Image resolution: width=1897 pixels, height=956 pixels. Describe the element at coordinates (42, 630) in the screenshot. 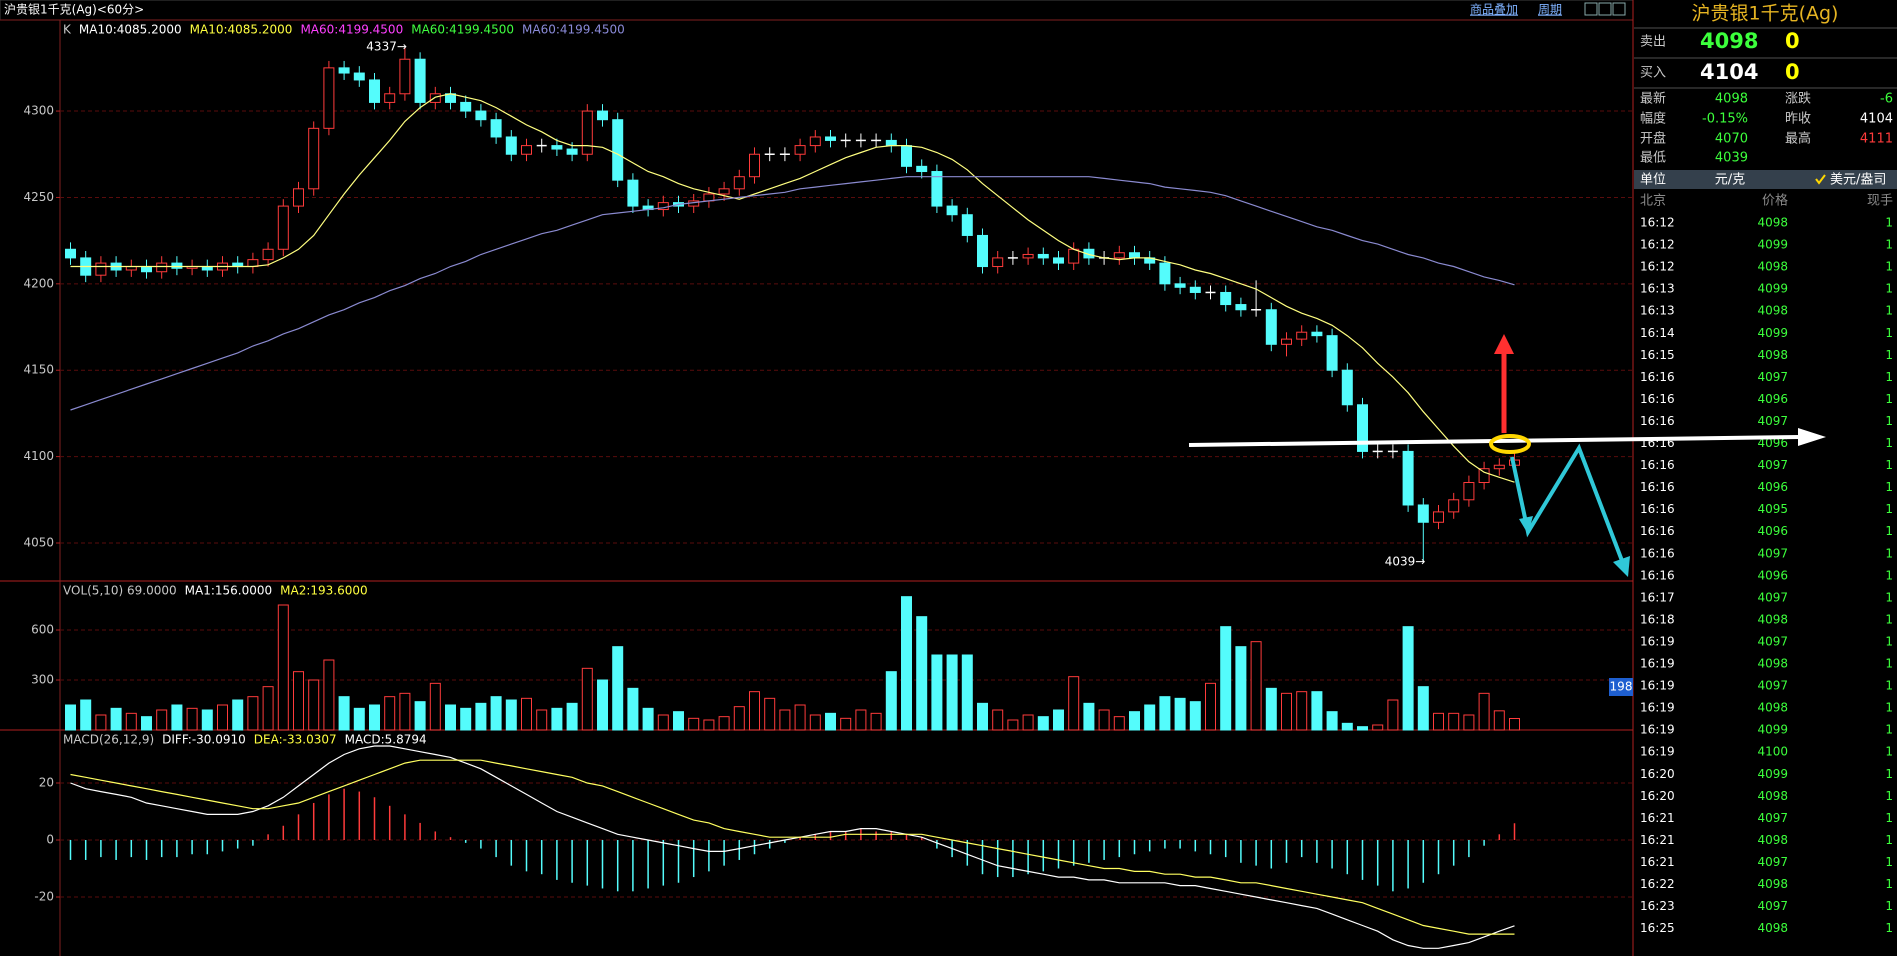

I see `y-tick-label: 600` at that location.